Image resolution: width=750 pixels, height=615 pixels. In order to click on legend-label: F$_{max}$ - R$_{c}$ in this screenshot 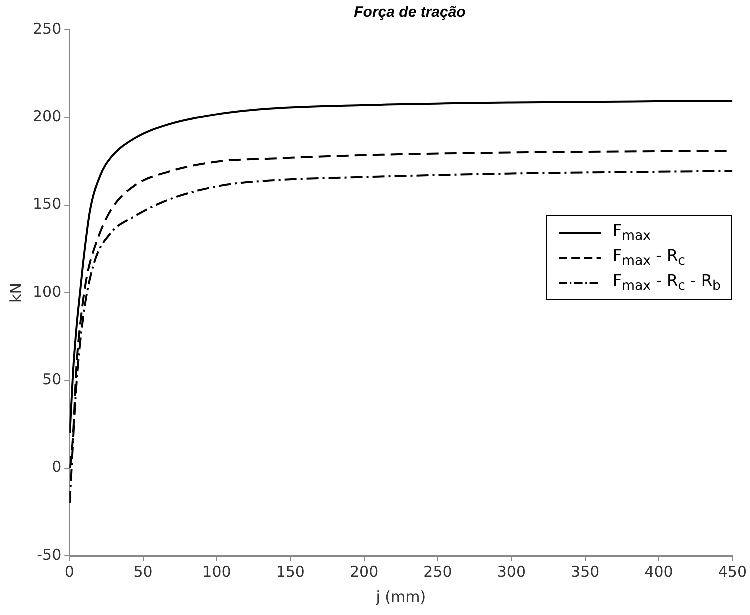, I will do `click(649, 258)`.